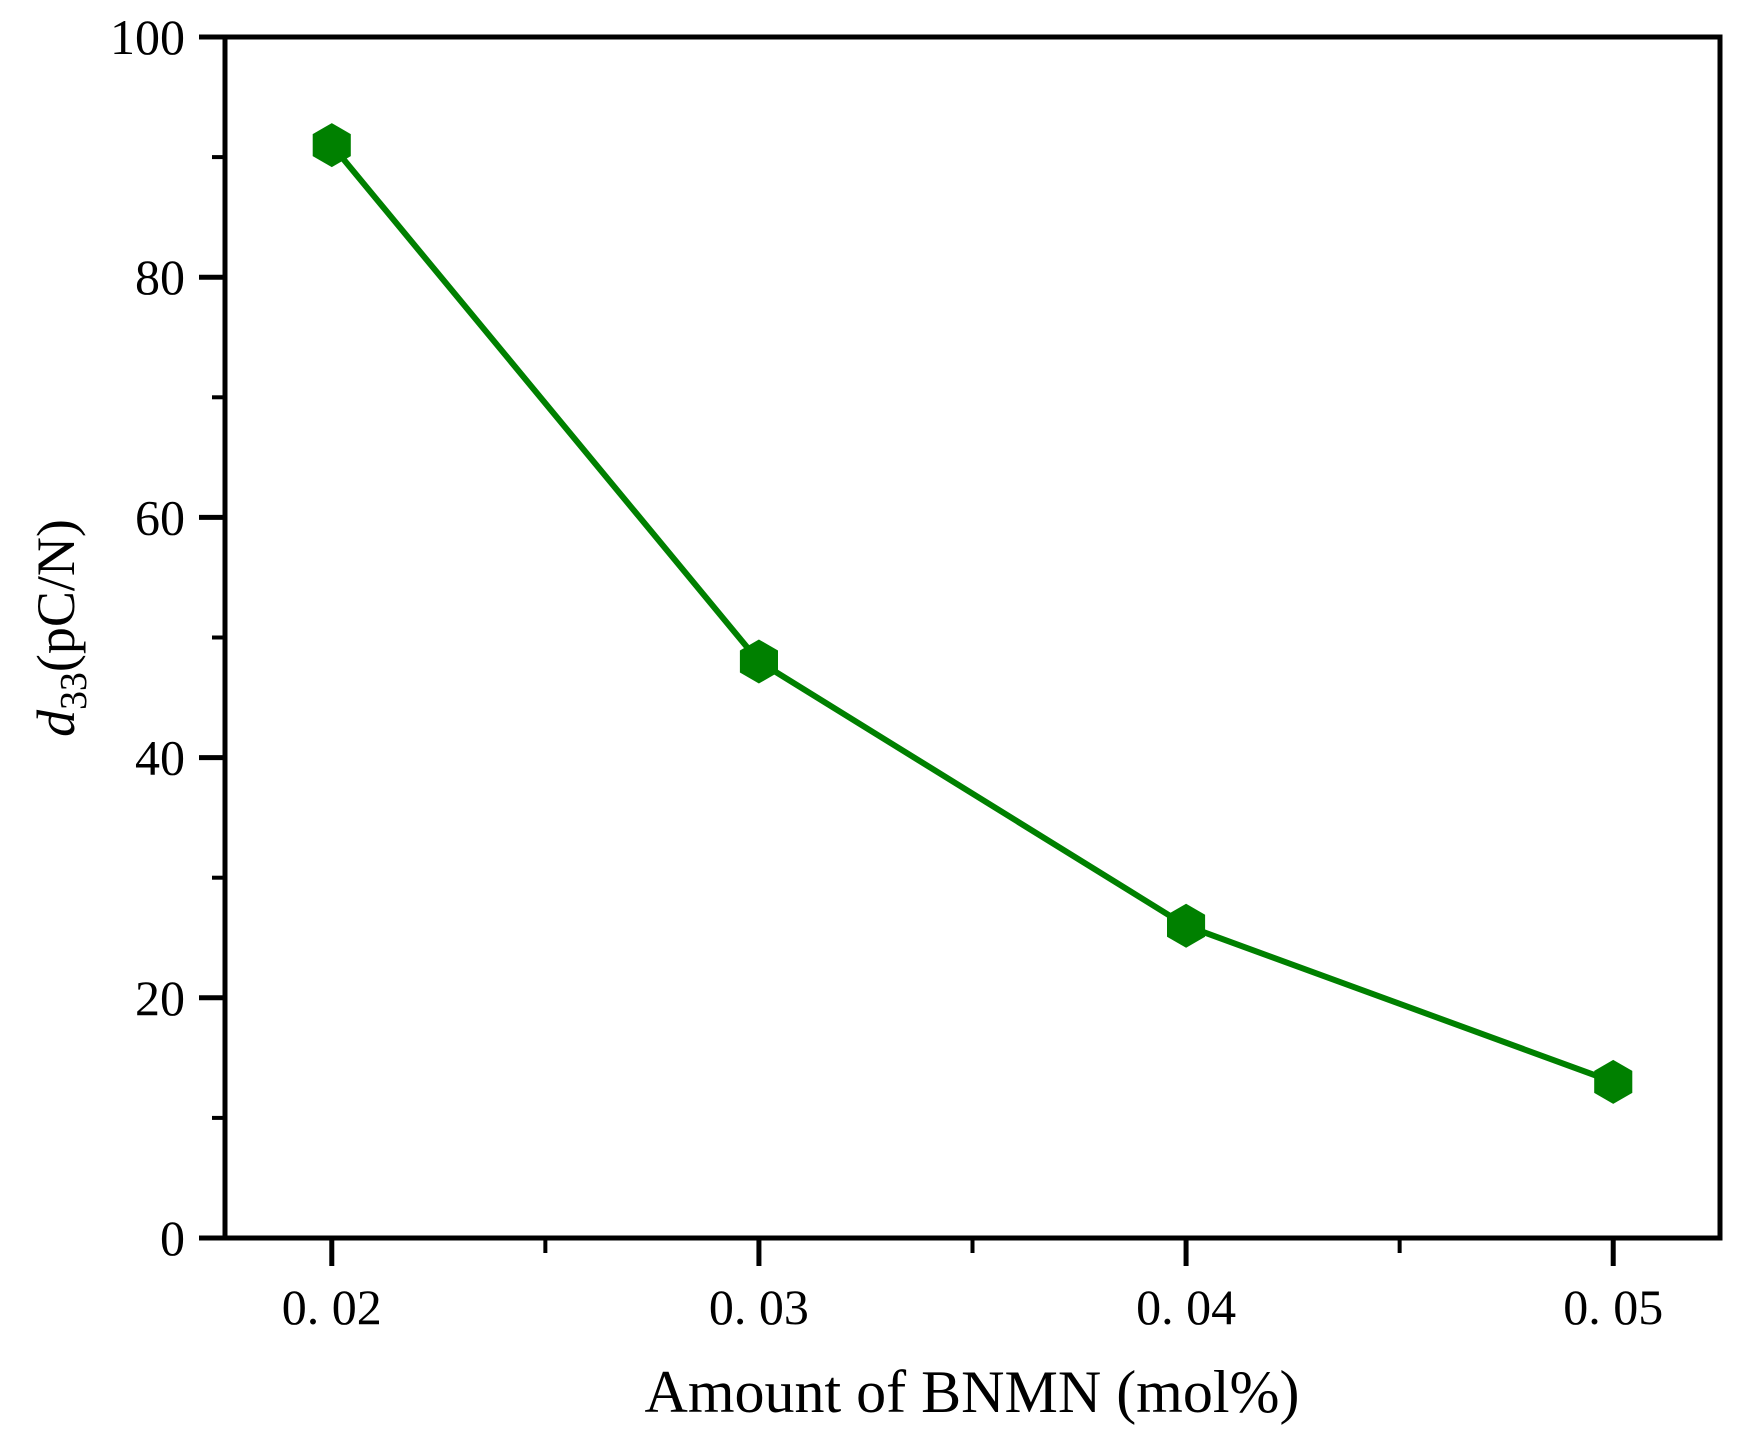 This screenshot has width=1747, height=1451. What do you see at coordinates (56, 596) in the screenshot?
I see `y-axis-unit: (pC/N)` at bounding box center [56, 596].